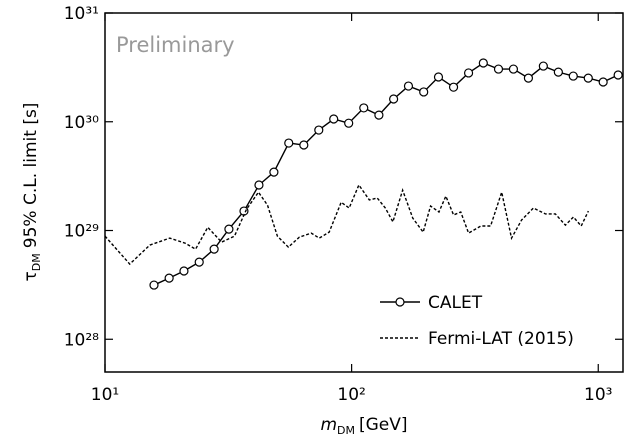 The width and height of the screenshot is (633, 441). What do you see at coordinates (81, 232) in the screenshot?
I see `y-tick-label: 10²⁹` at bounding box center [81, 232].